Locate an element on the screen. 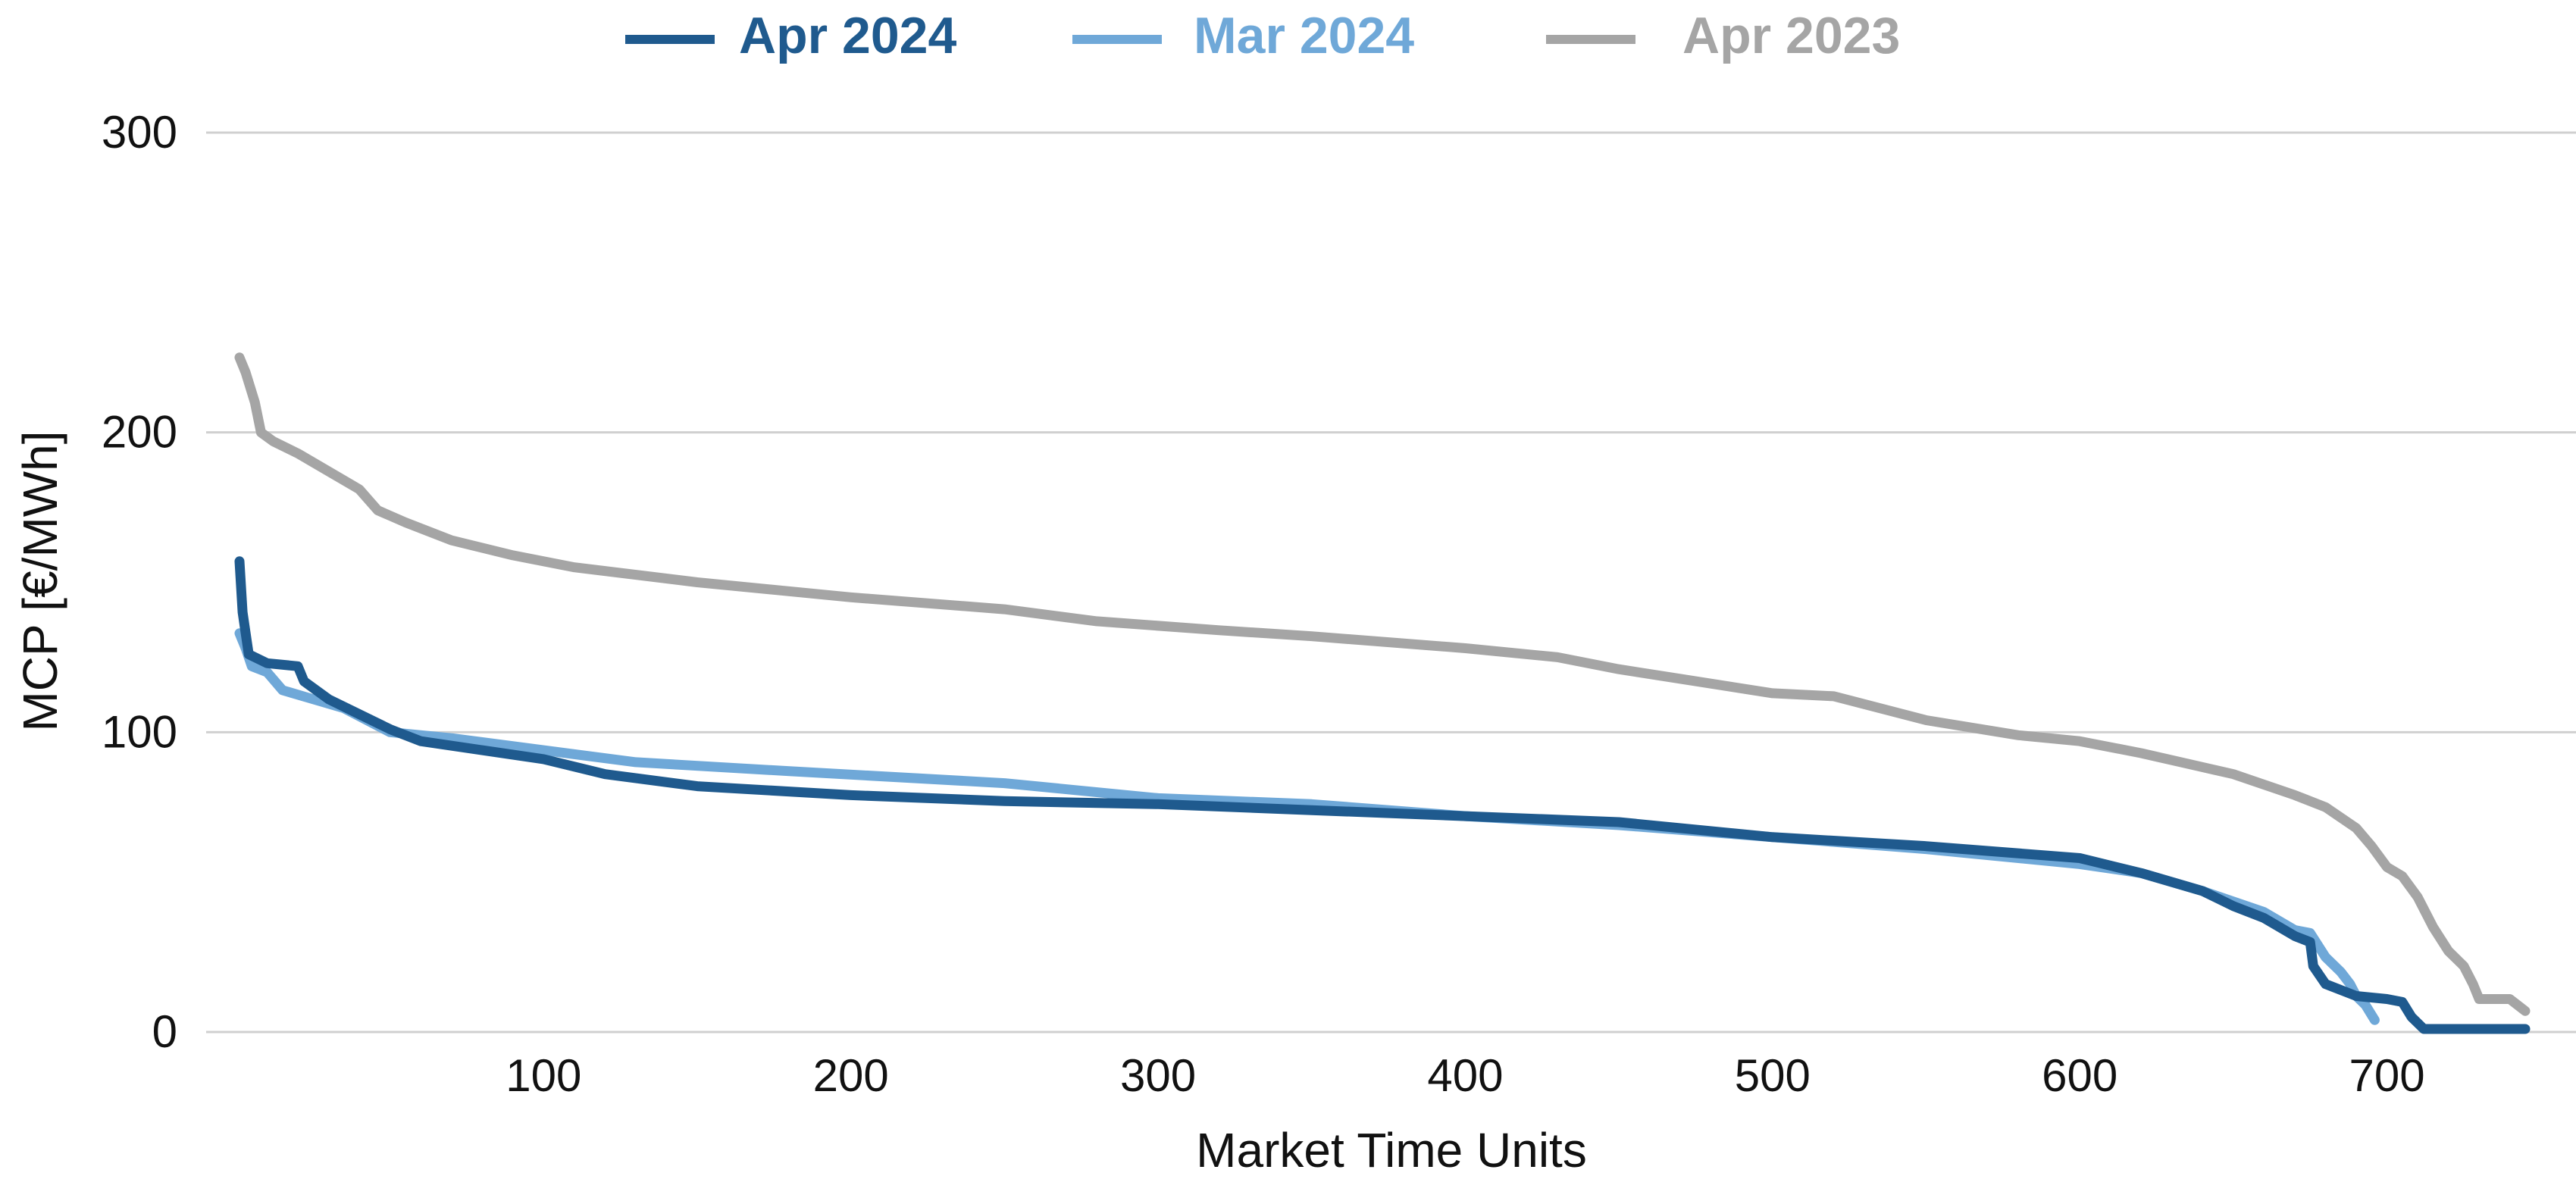 This screenshot has width=2576, height=1179. x-tick-label: 400 is located at coordinates (1465, 1075).